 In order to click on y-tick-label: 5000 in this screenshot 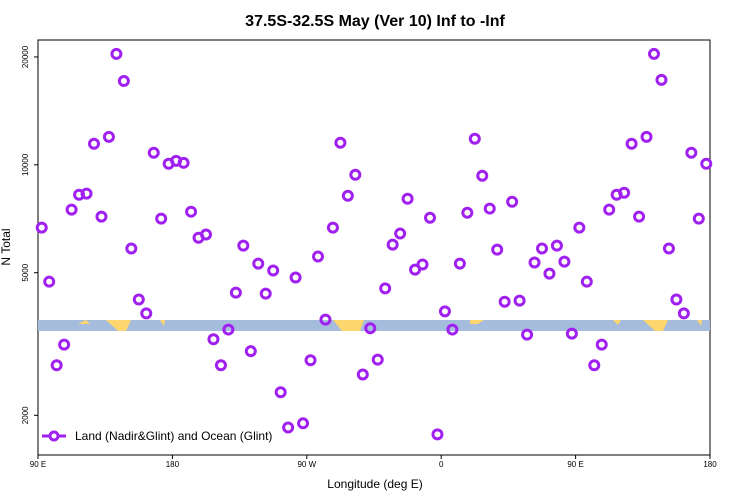, I will do `click(25, 272)`.